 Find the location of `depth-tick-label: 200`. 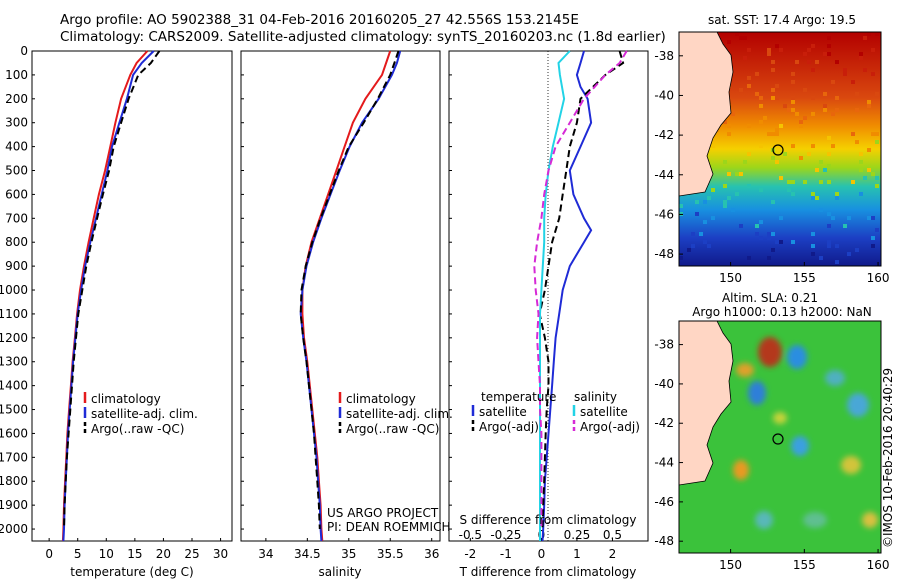

depth-tick-label: 200 is located at coordinates (16, 99).